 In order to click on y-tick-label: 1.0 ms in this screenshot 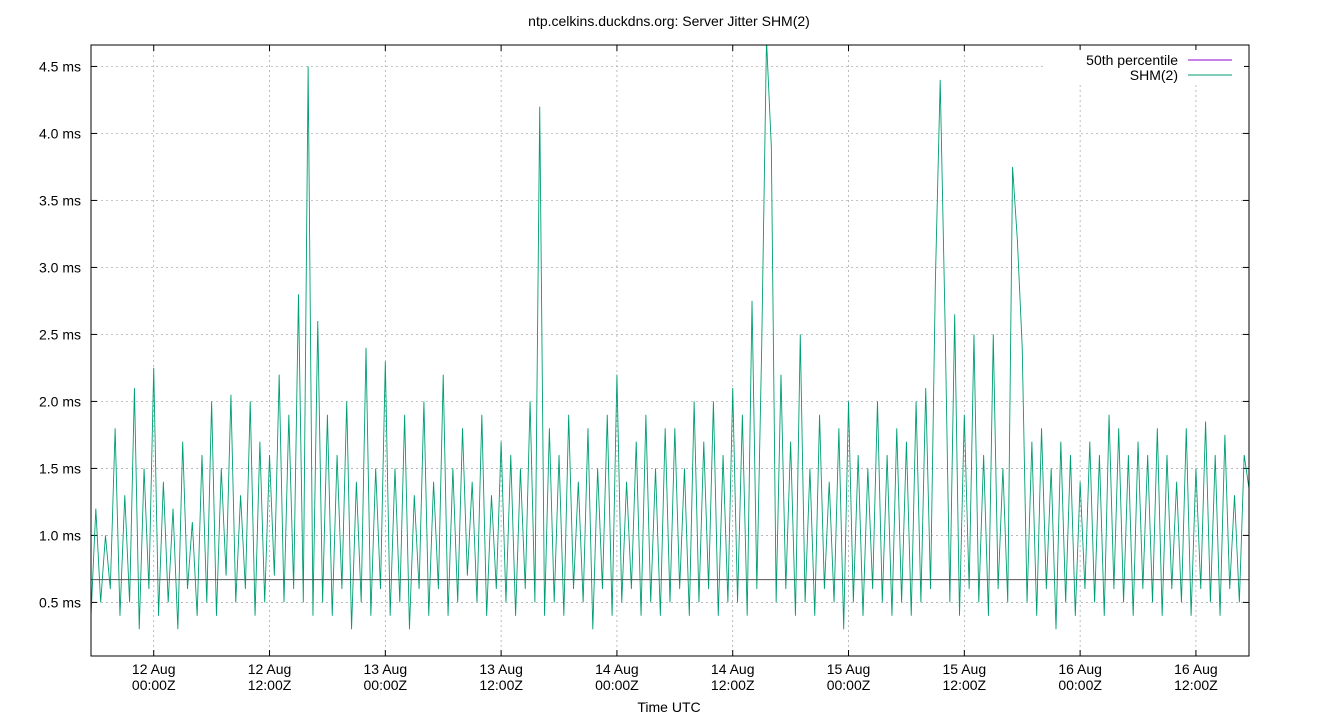, I will do `click(60, 535)`.